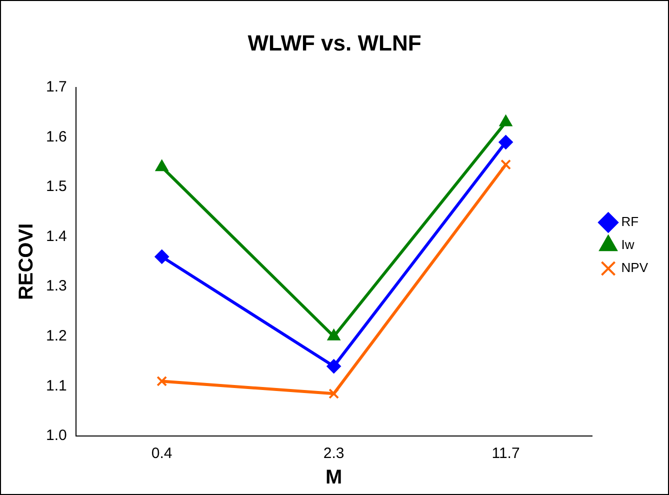  Describe the element at coordinates (333, 453) in the screenshot. I see `x-tick-label: 2.3` at that location.